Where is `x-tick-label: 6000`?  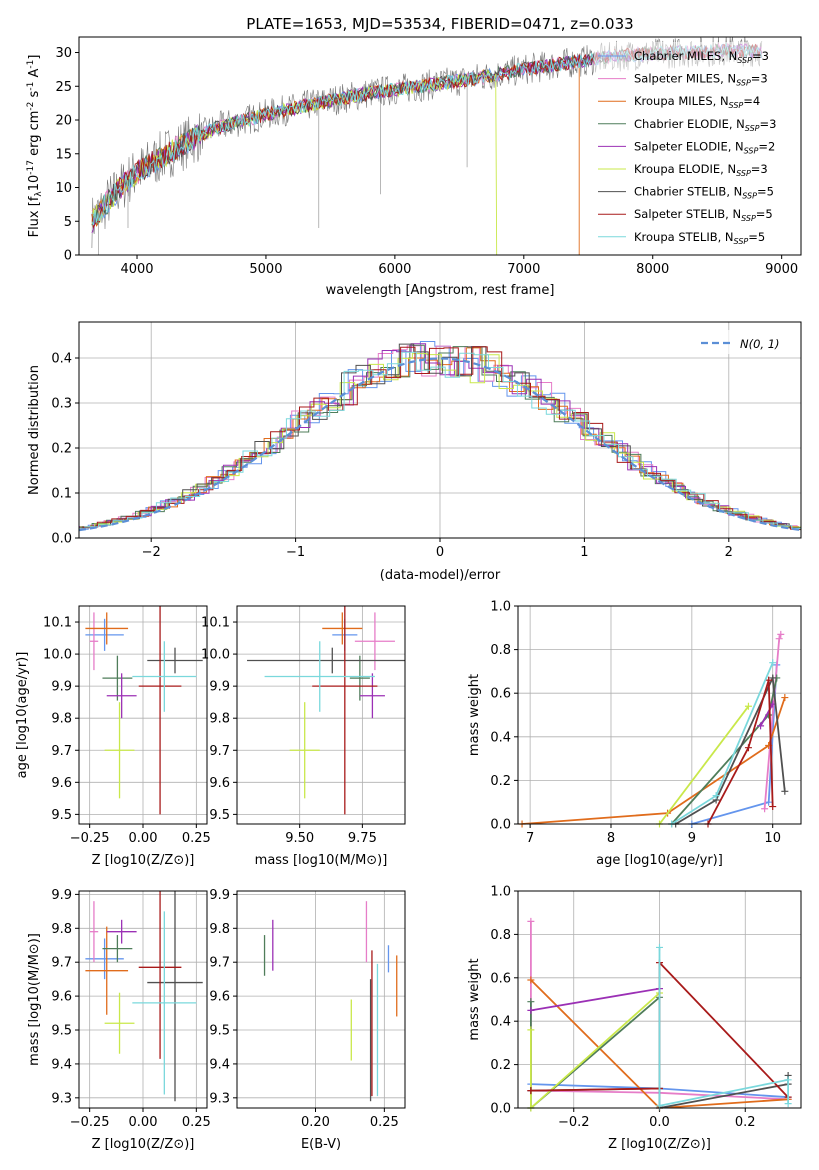
x-tick-label: 6000 is located at coordinates (394, 269).